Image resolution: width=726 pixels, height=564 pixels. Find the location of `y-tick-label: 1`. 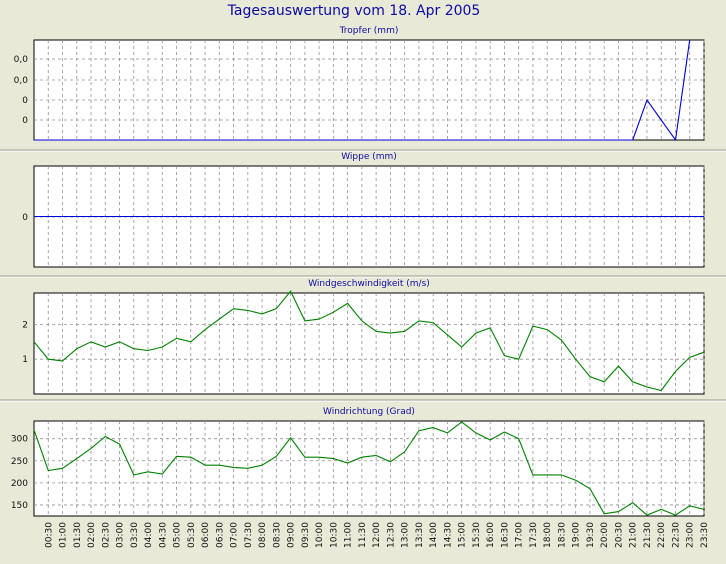

y-tick-label: 1 is located at coordinates (25, 360).